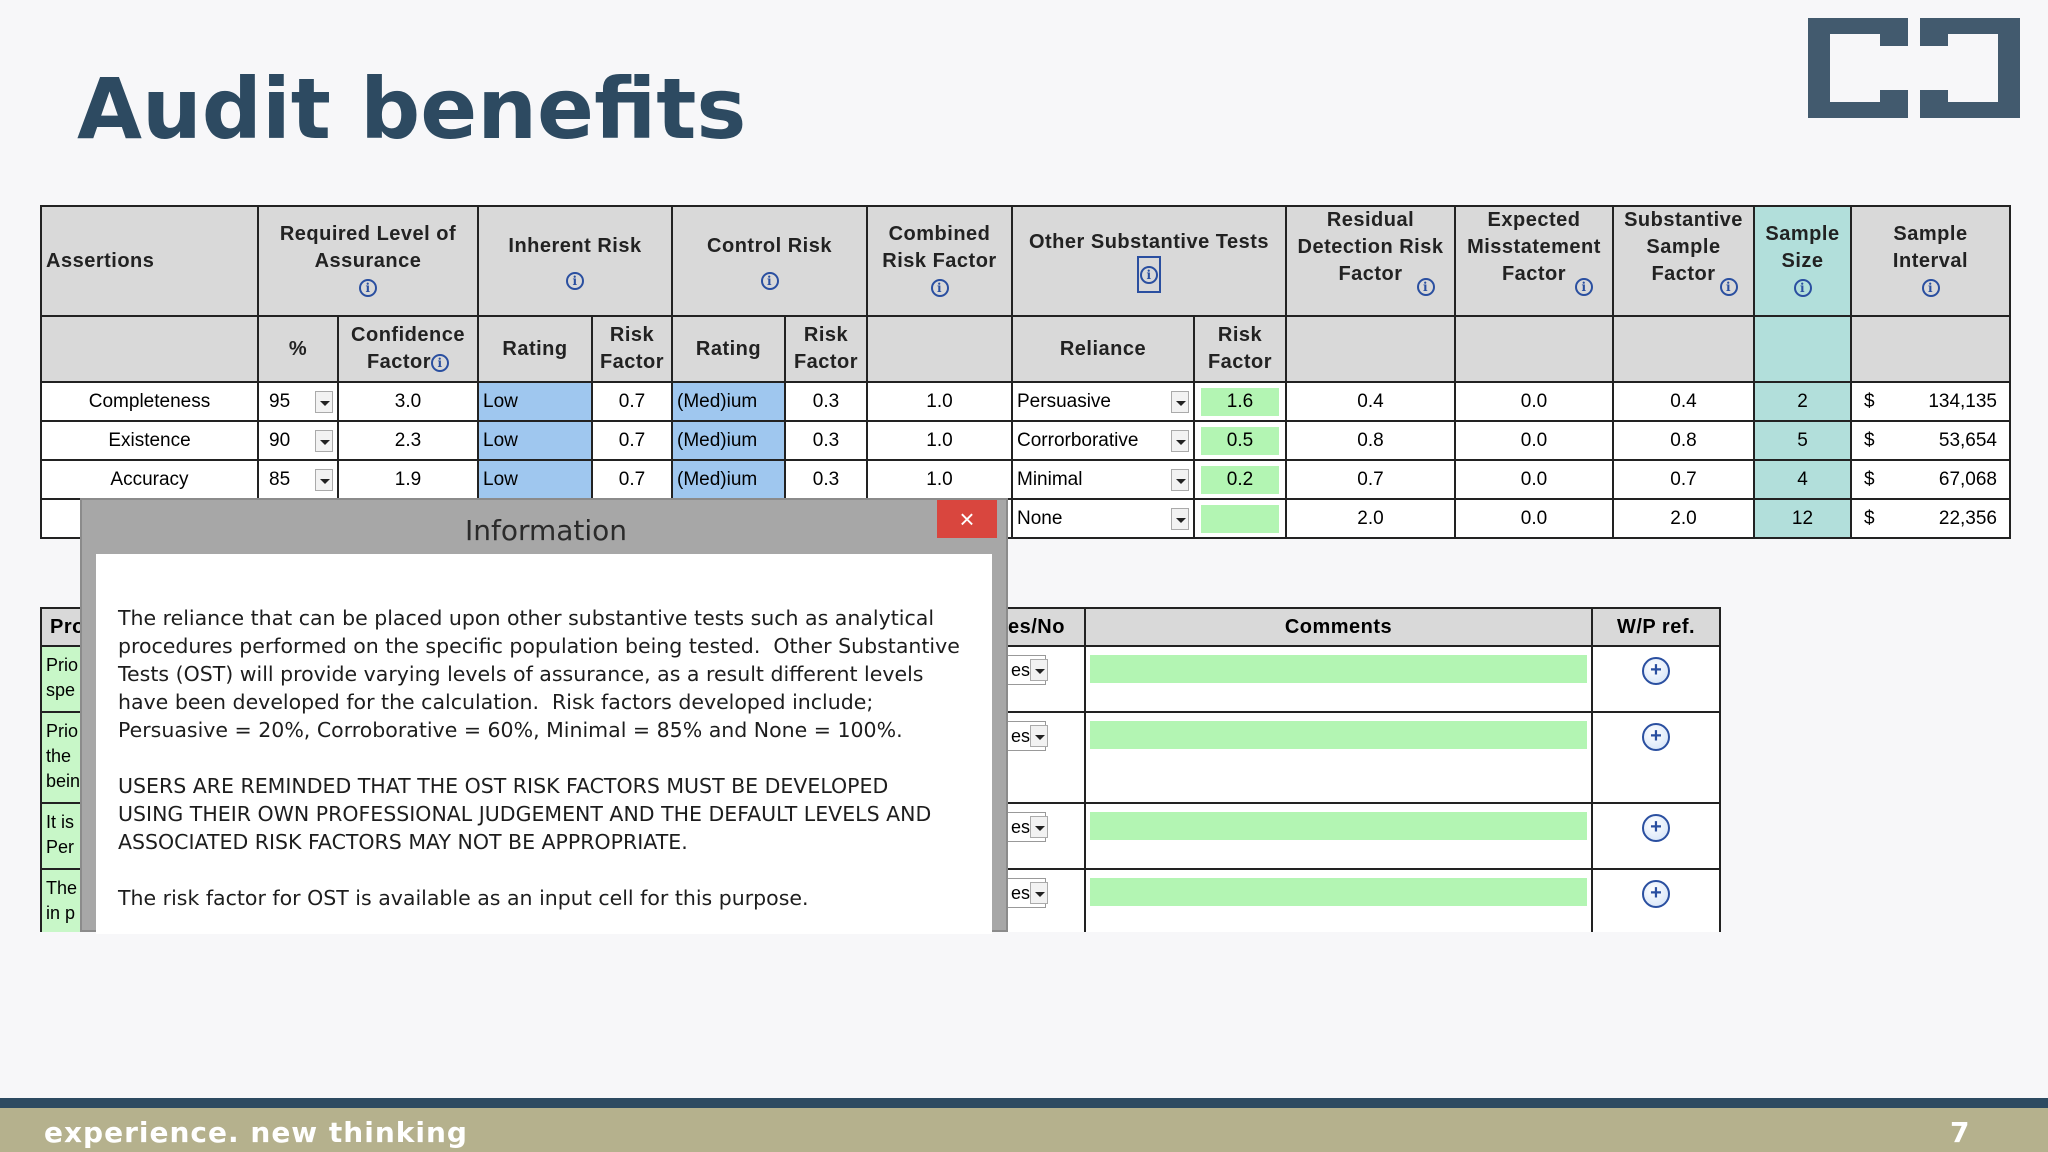 This screenshot has height=1152, width=2048. Describe the element at coordinates (412, 109) in the screenshot. I see `slide-title: Audit benefits` at that location.